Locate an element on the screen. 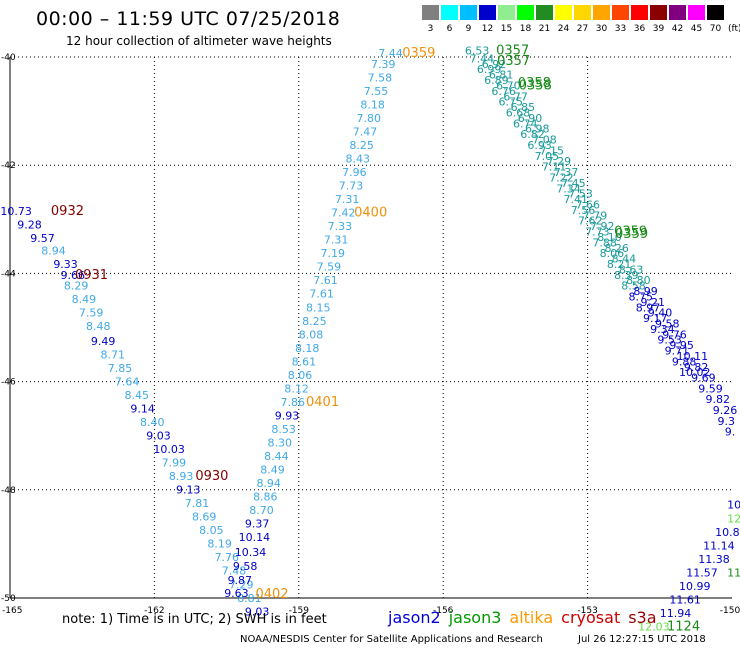 The image size is (740, 650). pass-time-label: 0359 is located at coordinates (631, 234).